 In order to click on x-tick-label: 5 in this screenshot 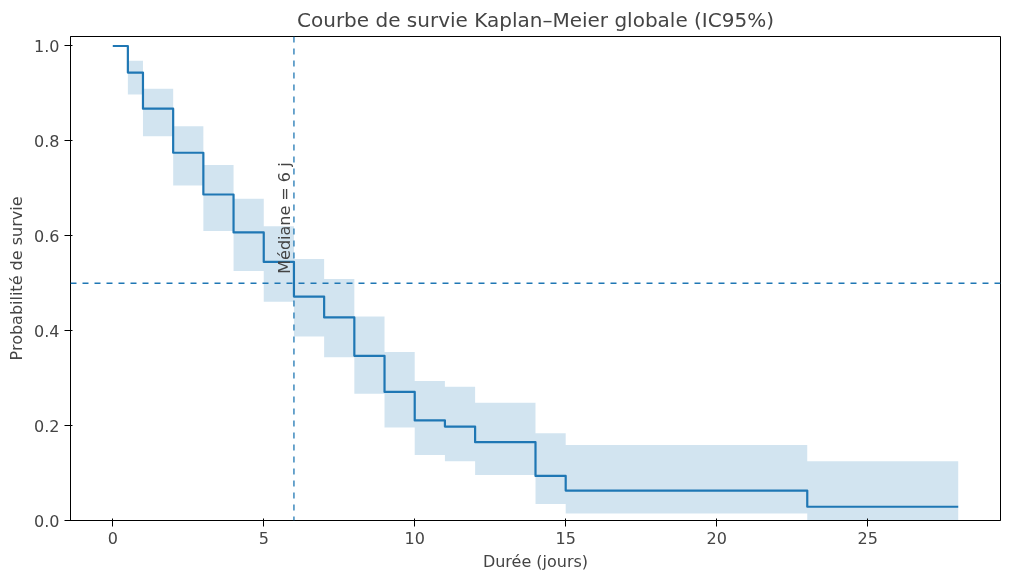, I will do `click(263, 538)`.